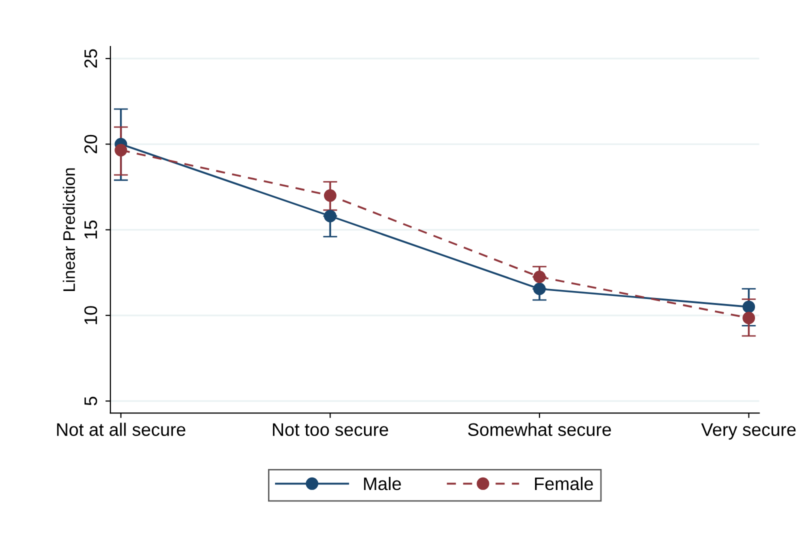 This screenshot has width=806, height=535. What do you see at coordinates (539, 429) in the screenshot?
I see `x-tick-label: Somewhat secure` at bounding box center [539, 429].